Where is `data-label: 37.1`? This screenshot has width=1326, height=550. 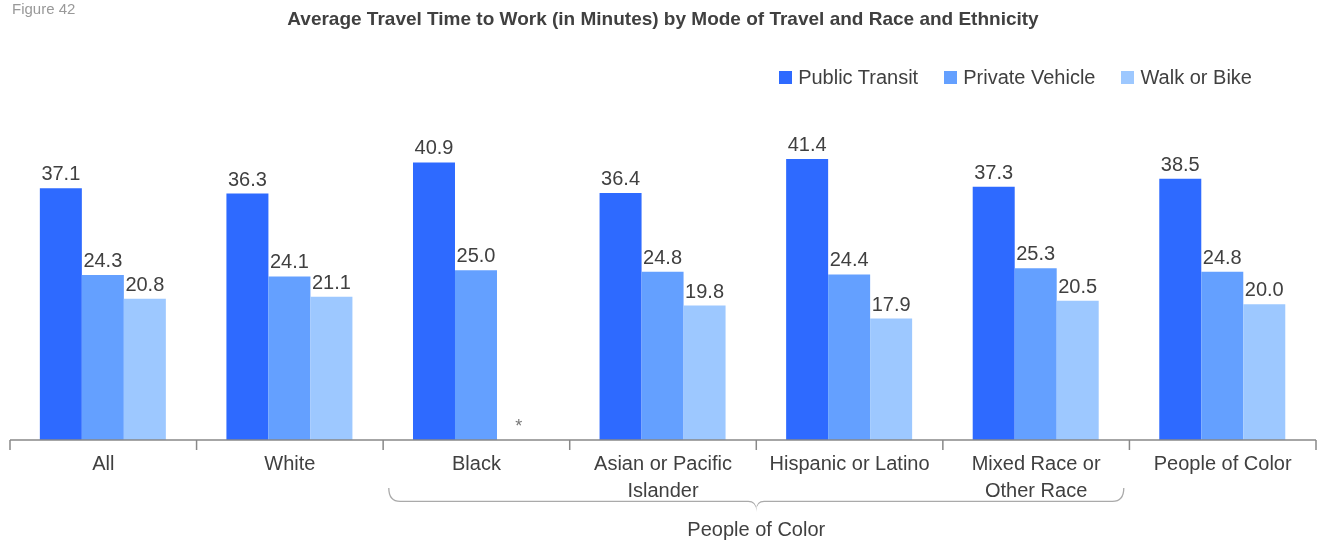 data-label: 37.1 is located at coordinates (61, 173).